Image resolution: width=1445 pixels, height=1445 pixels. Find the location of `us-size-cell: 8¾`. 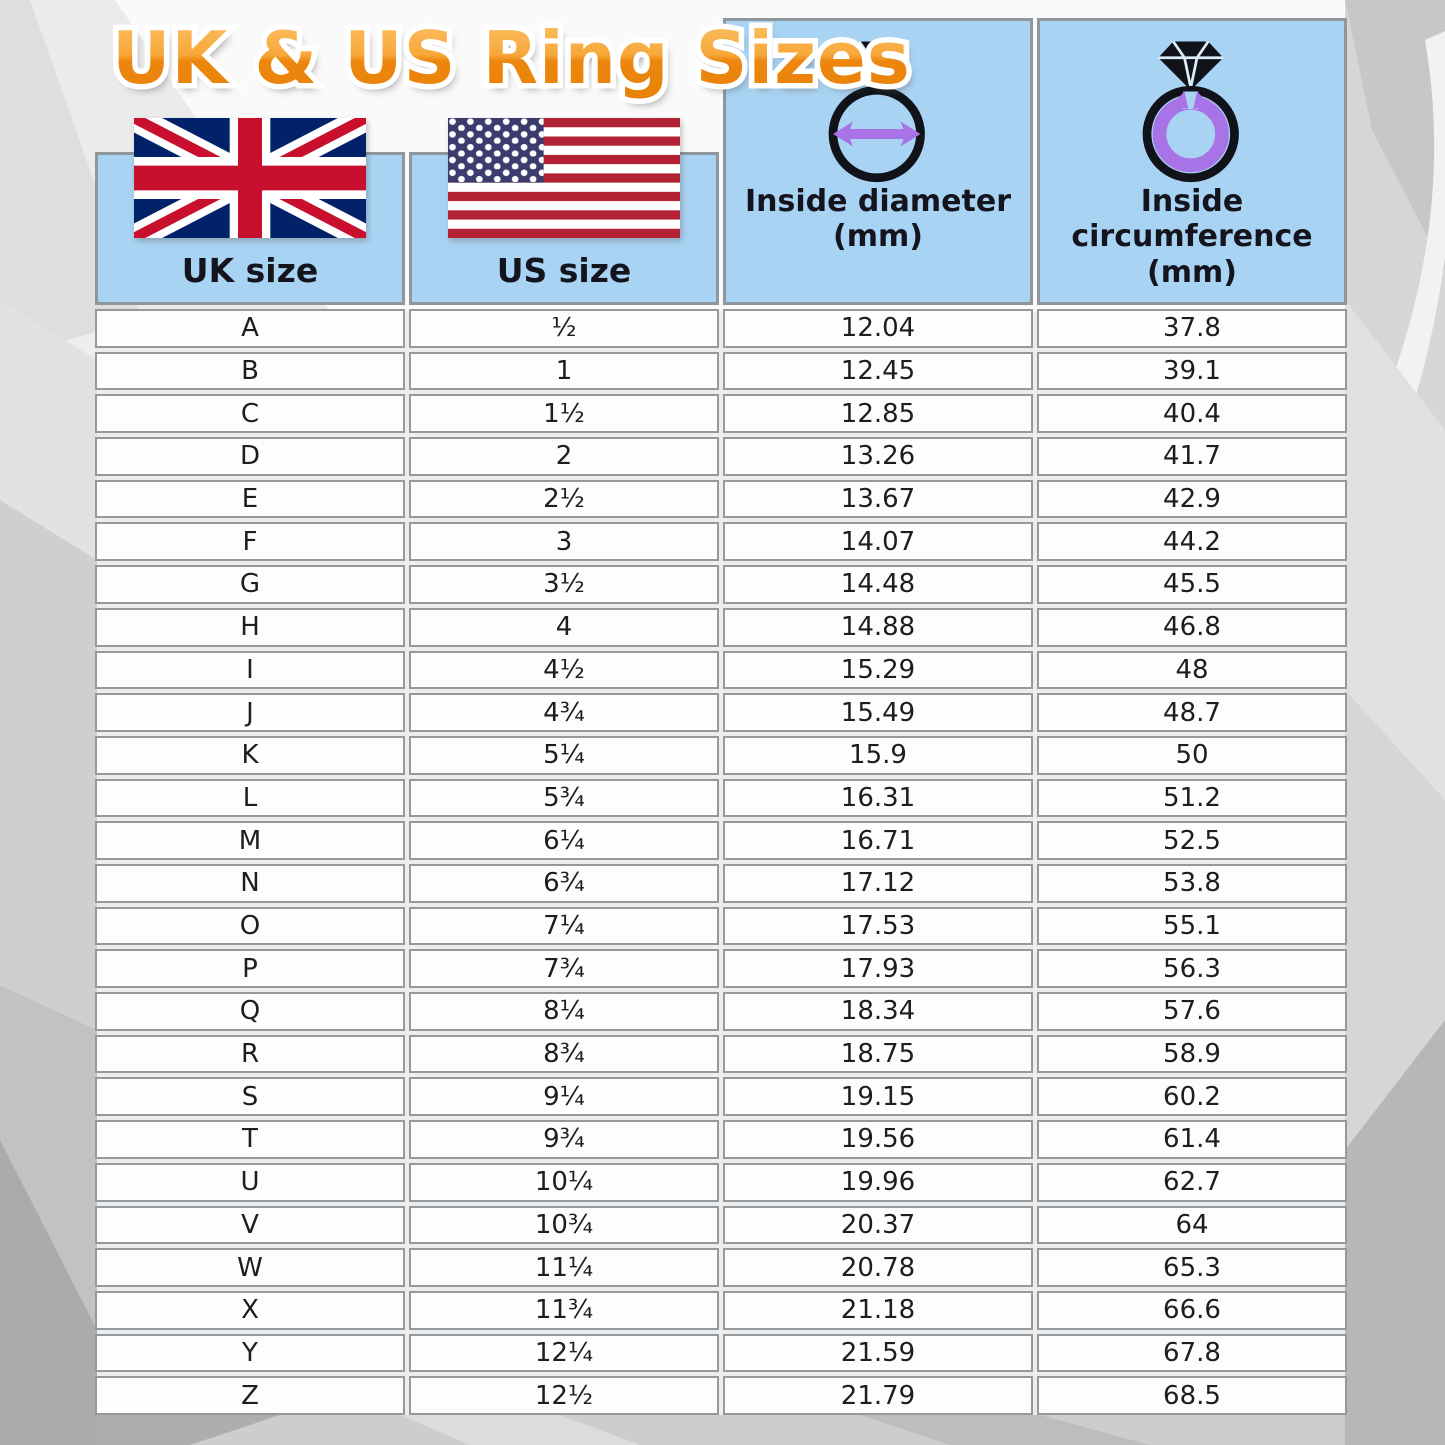

us-size-cell: 8¾ is located at coordinates (564, 1054).